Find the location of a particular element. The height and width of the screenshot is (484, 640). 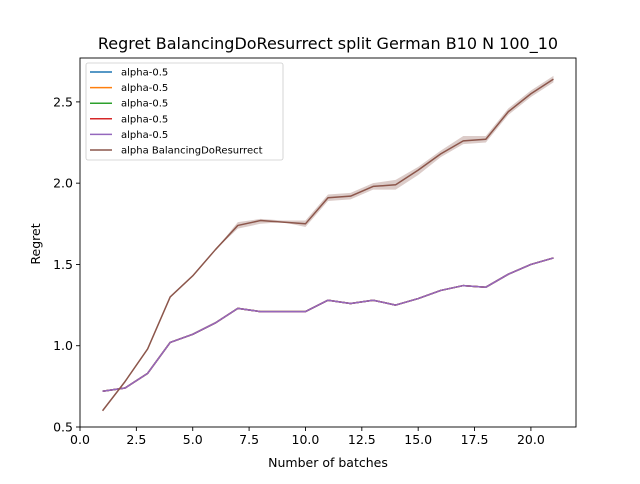

legend-label-4: alpha-0.5 is located at coordinates (144, 135).